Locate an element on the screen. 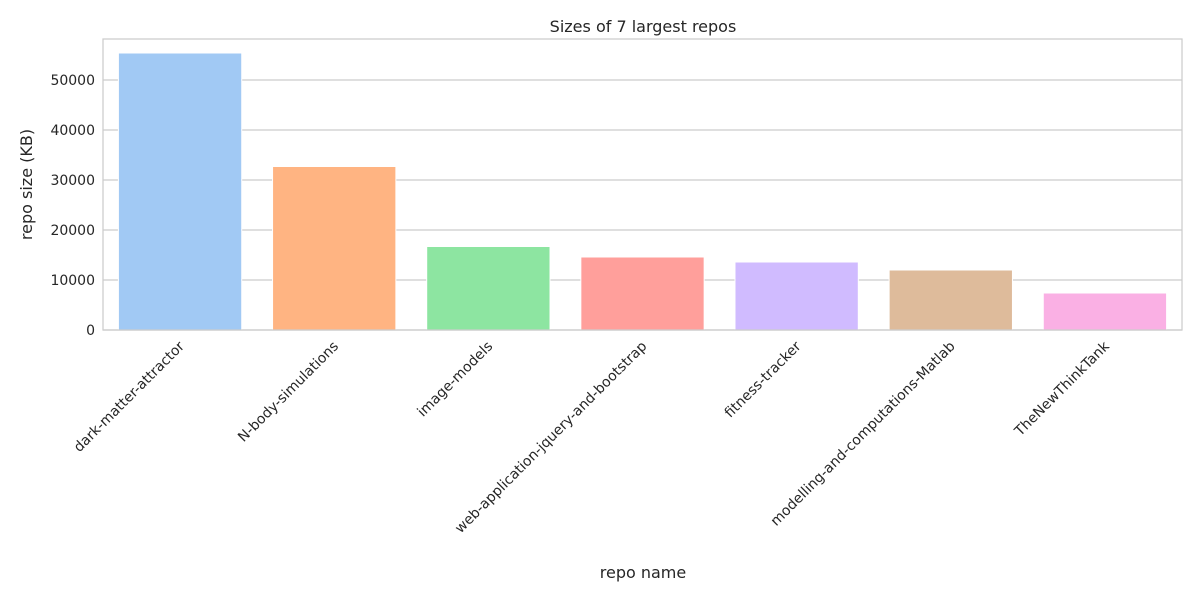 The height and width of the screenshot is (600, 1200). y-tick-label: 10000 is located at coordinates (72, 281).